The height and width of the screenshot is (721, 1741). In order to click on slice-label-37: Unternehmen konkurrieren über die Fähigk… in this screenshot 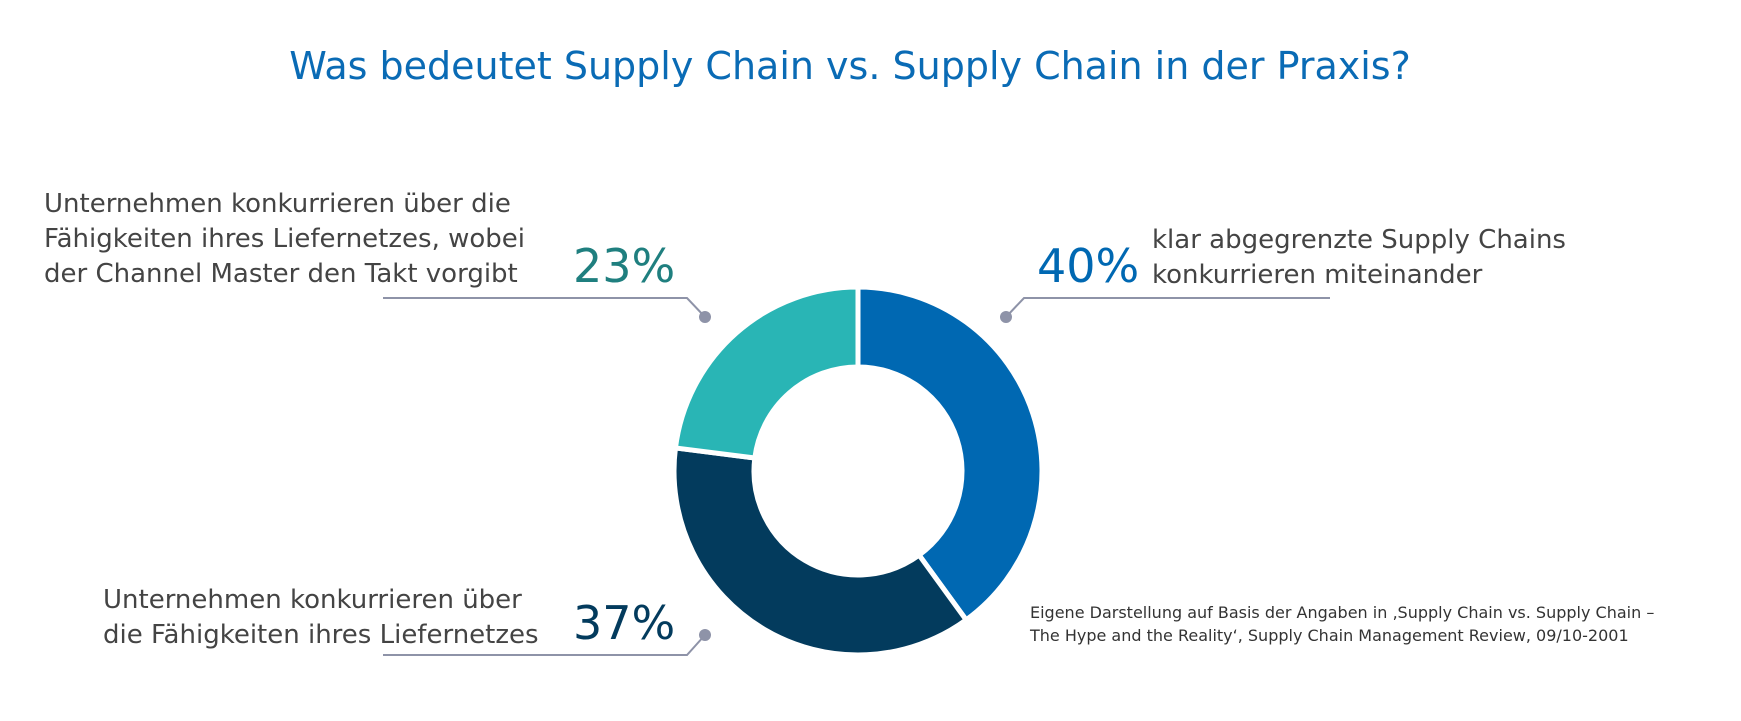, I will do `click(321, 617)`.